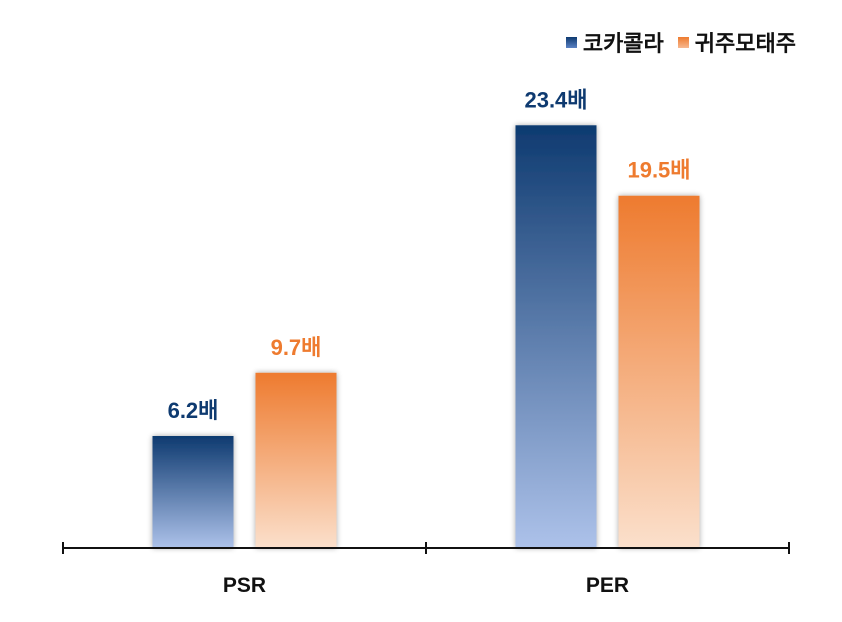 The width and height of the screenshot is (842, 622). What do you see at coordinates (658, 170) in the screenshot?
I see `data-label-per-series-2: 19.5배` at bounding box center [658, 170].